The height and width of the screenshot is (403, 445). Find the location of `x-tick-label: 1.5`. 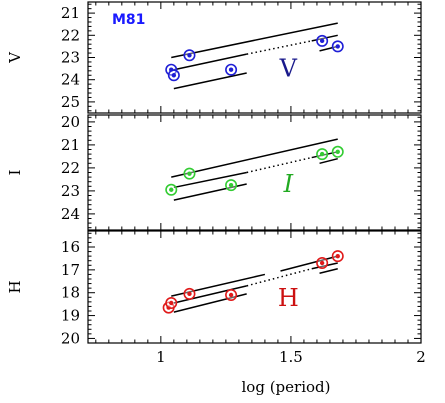

x-tick-label: 1.5 is located at coordinates (291, 357).